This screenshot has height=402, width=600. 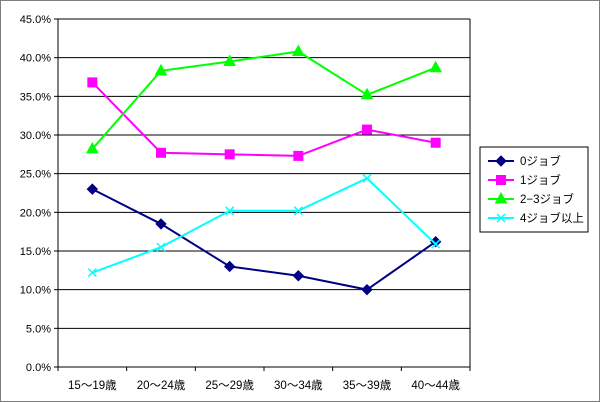 What do you see at coordinates (35, 136) in the screenshot?
I see `y-tick-label: 30.0%` at bounding box center [35, 136].